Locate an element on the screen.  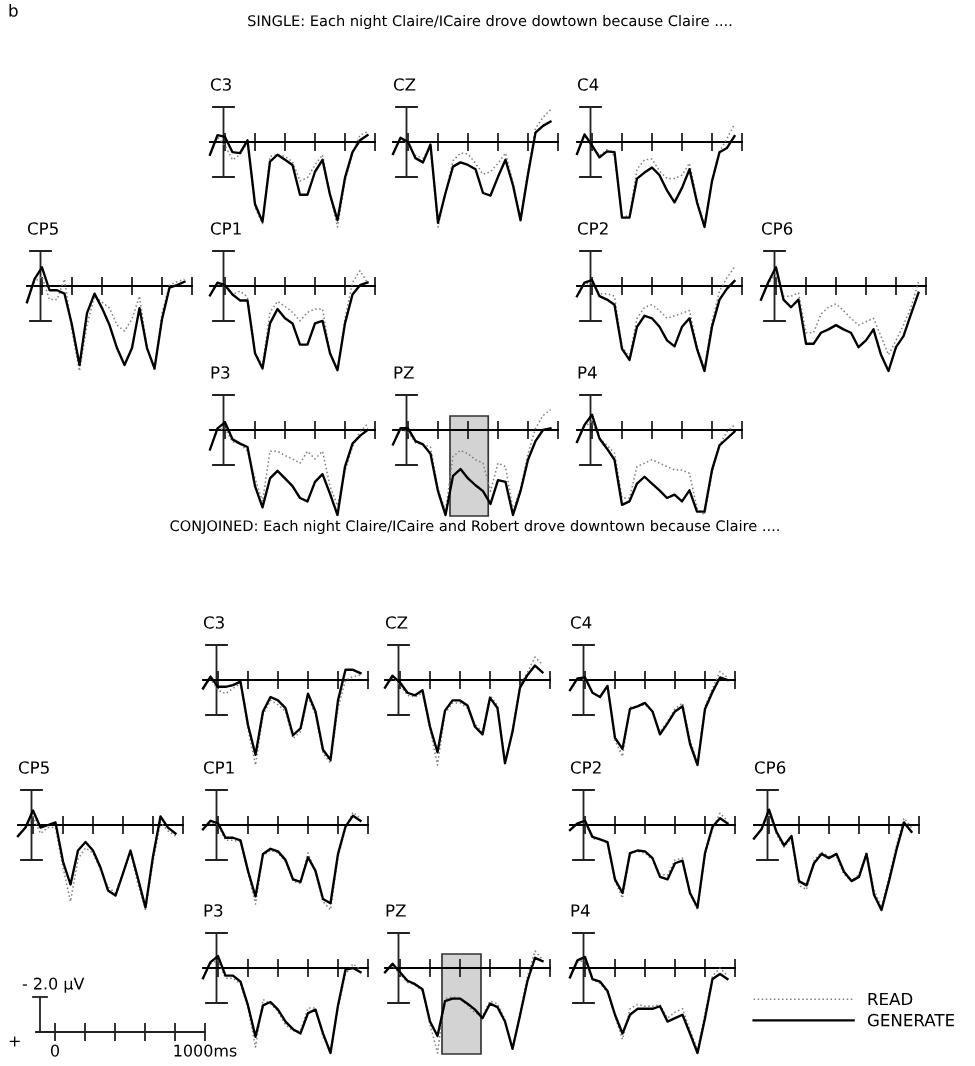
text: READ is located at coordinates (890, 999).